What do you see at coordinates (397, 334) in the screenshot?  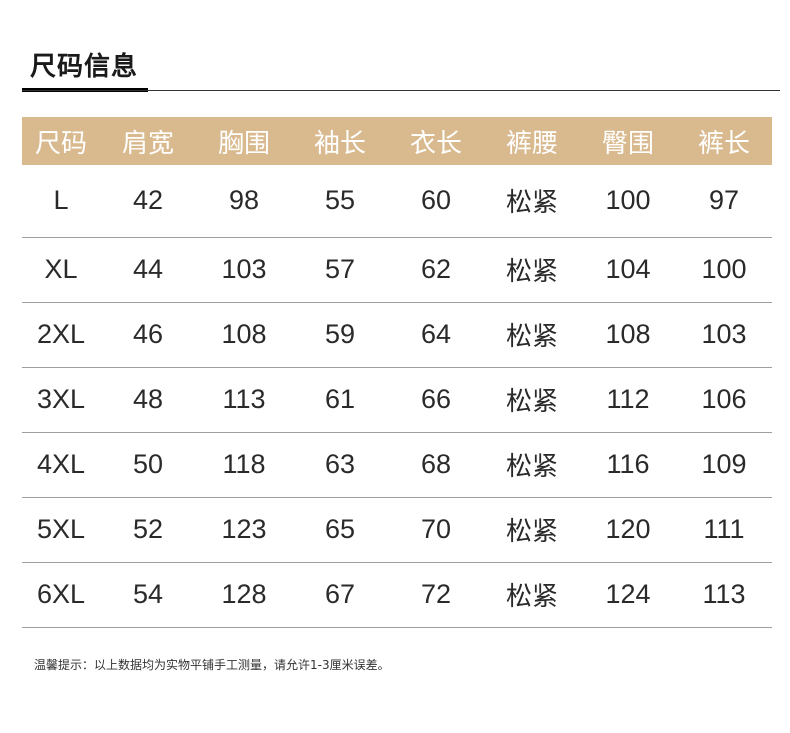 I see `table-row: 2XL 46 108 59 64 松紧 108 103` at bounding box center [397, 334].